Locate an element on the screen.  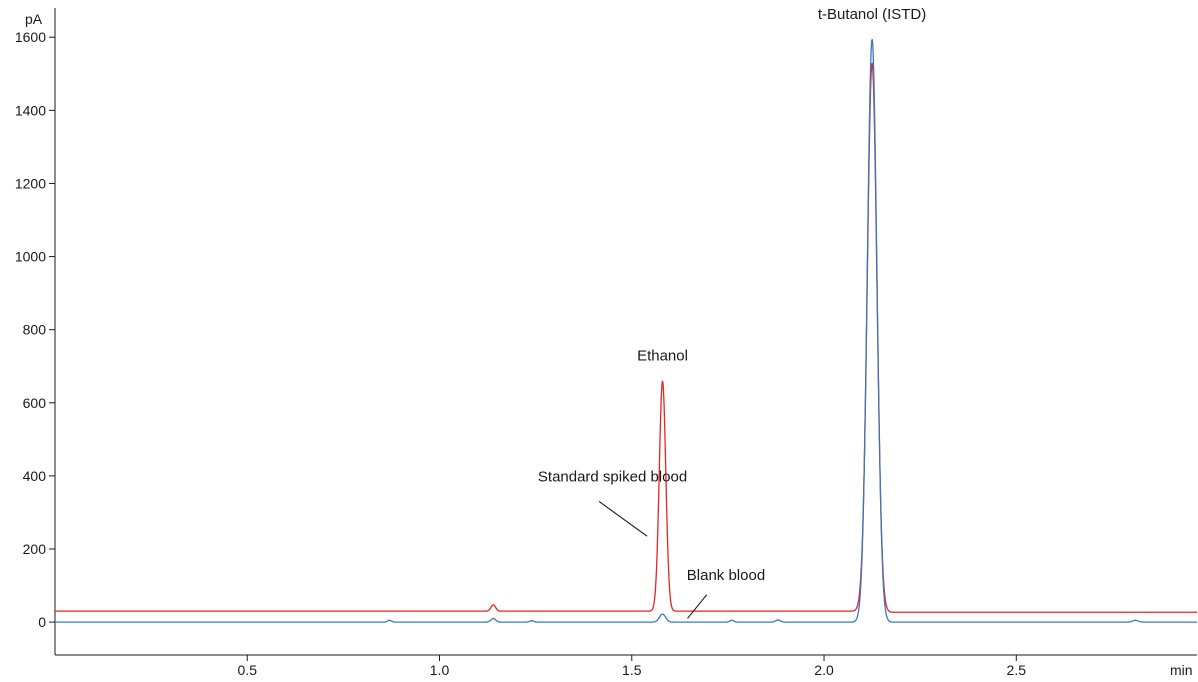
y-tick-label: 400 is located at coordinates (35, 476).